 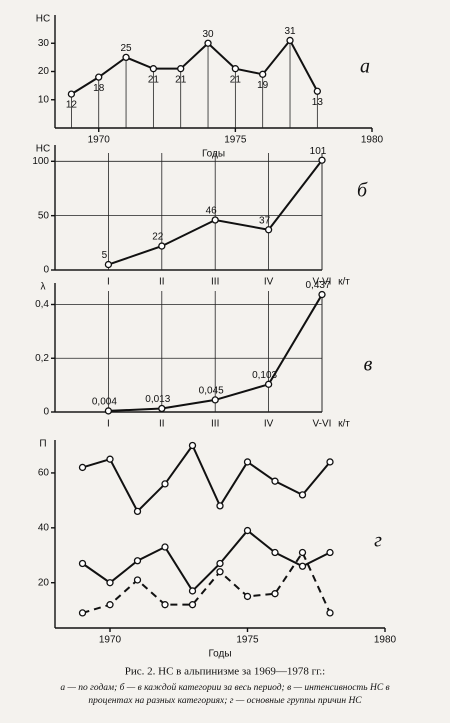 What do you see at coordinates (44, 527) in the screenshot?
I see `y-tick-label: 40` at bounding box center [44, 527].